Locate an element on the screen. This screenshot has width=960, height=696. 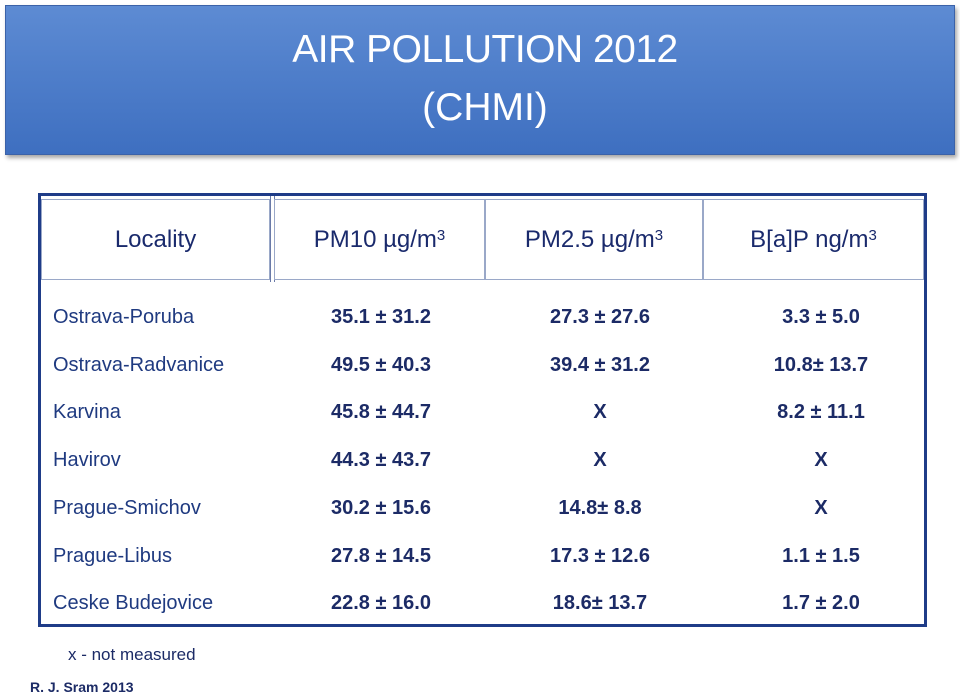
column-header: Locality is located at coordinates (155, 239).